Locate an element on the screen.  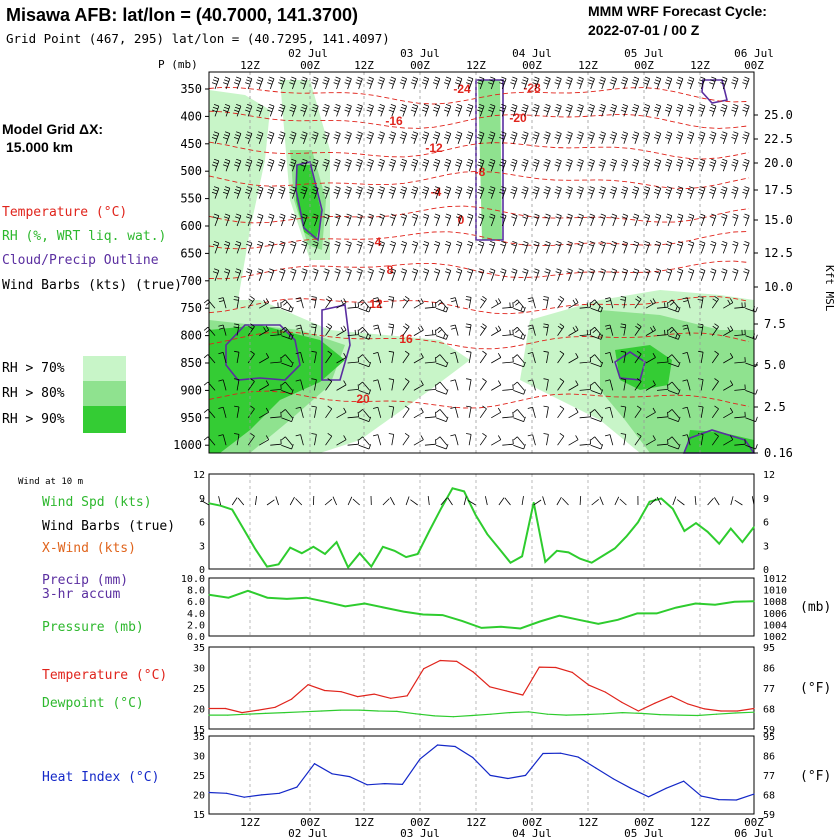
precip-label: Precip (mm) is located at coordinates (85, 580).